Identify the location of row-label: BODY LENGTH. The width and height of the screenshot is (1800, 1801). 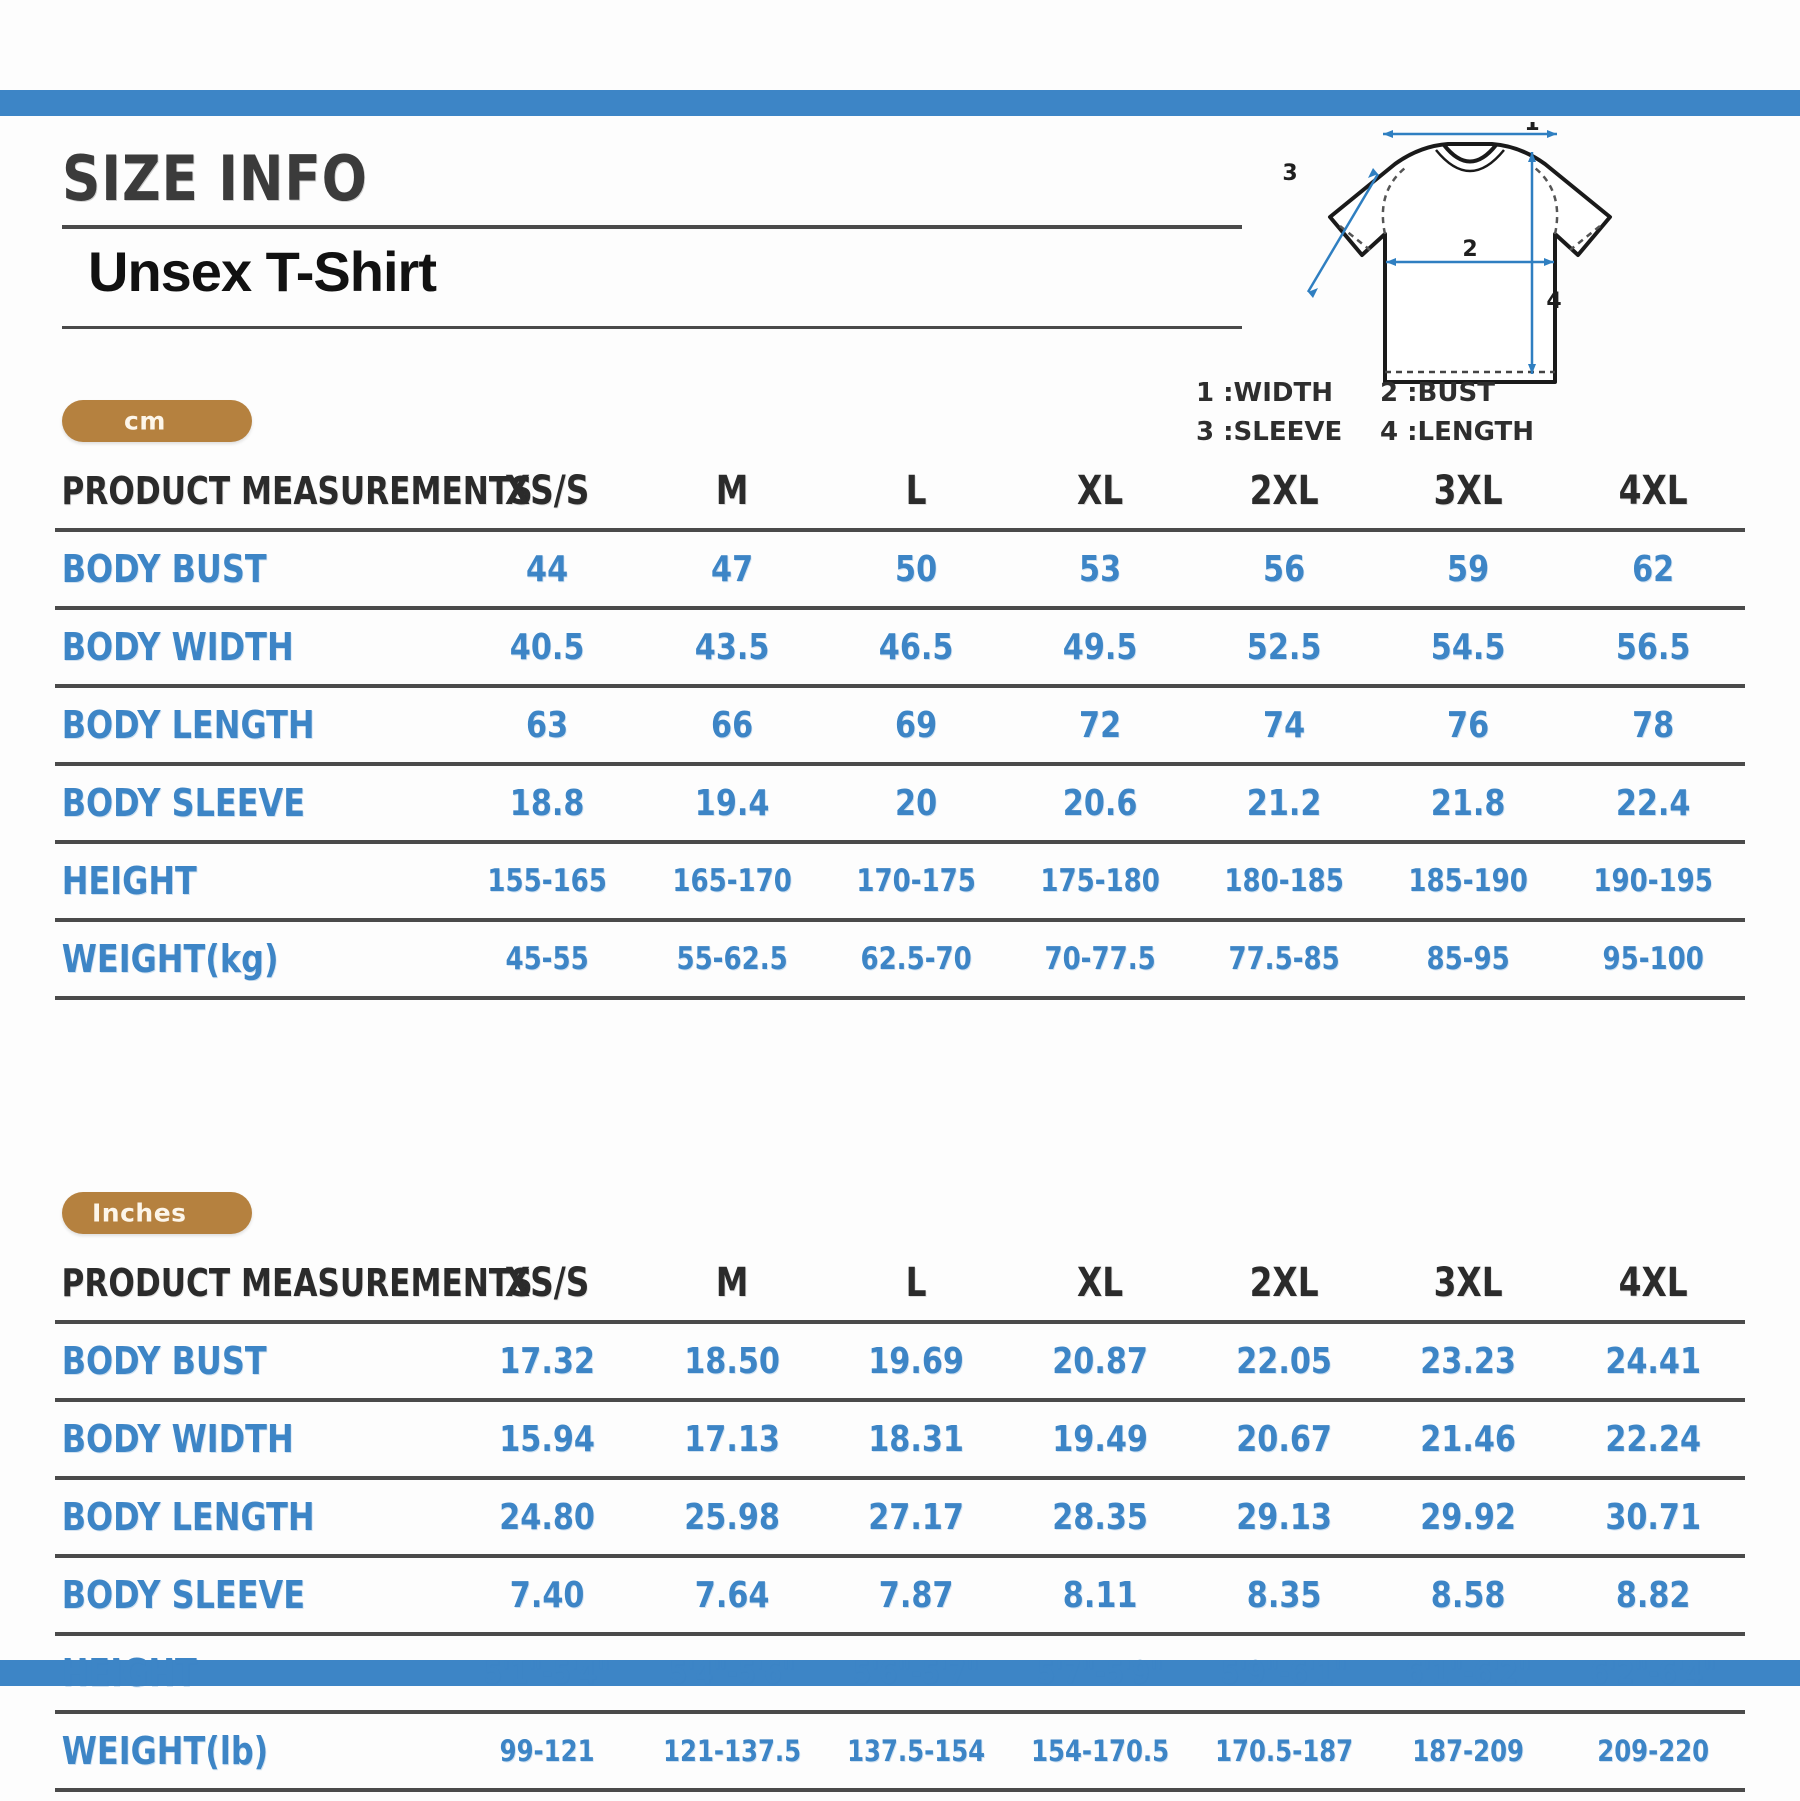
(188, 1517).